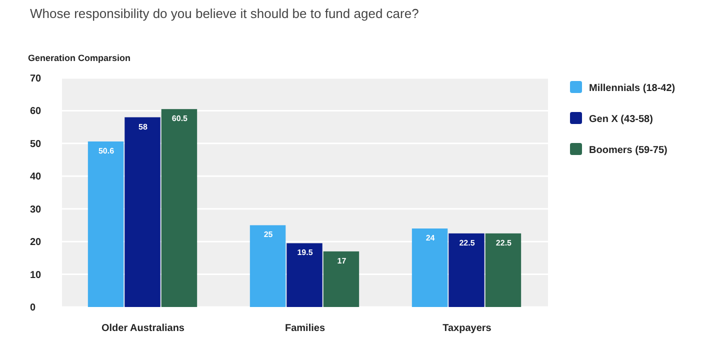  I want to click on legend-label: Millennials (18-42), so click(632, 88).